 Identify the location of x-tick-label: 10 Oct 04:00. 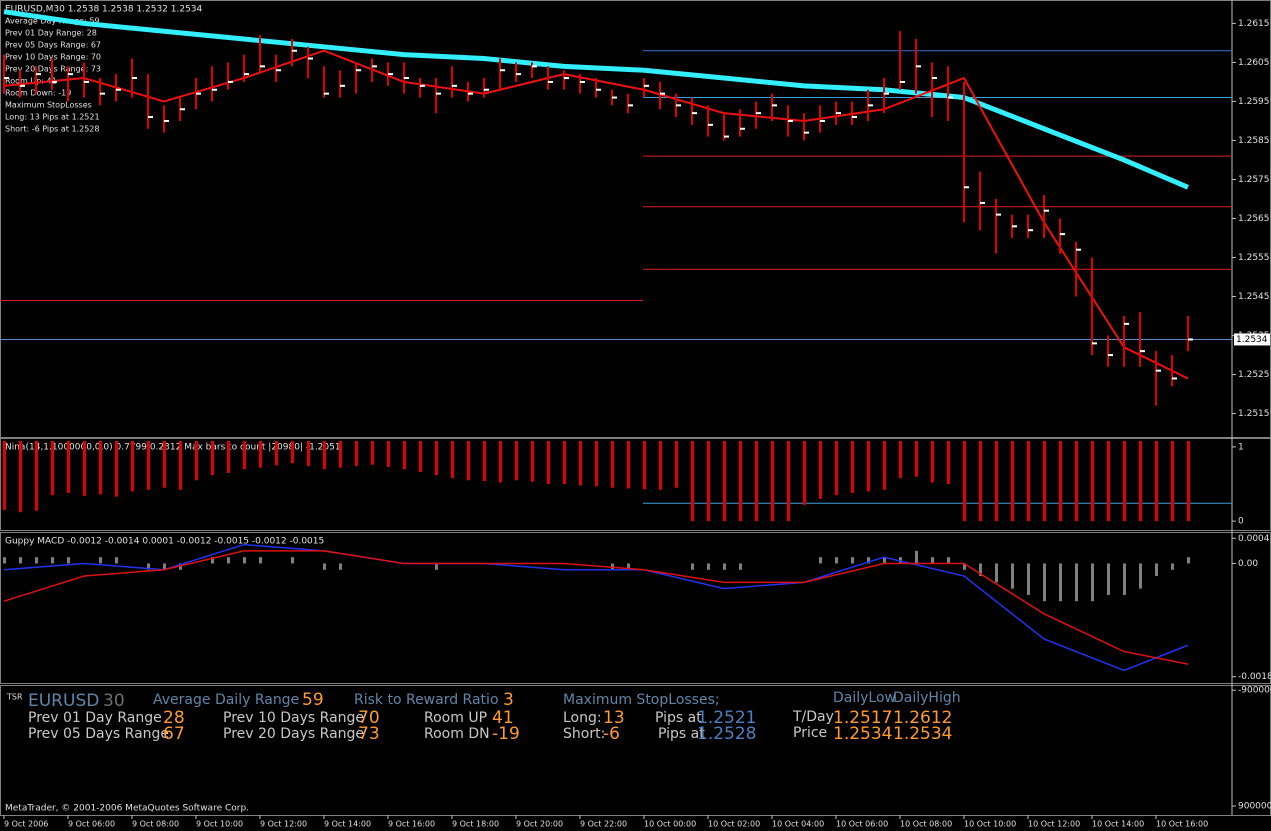
(798, 824).